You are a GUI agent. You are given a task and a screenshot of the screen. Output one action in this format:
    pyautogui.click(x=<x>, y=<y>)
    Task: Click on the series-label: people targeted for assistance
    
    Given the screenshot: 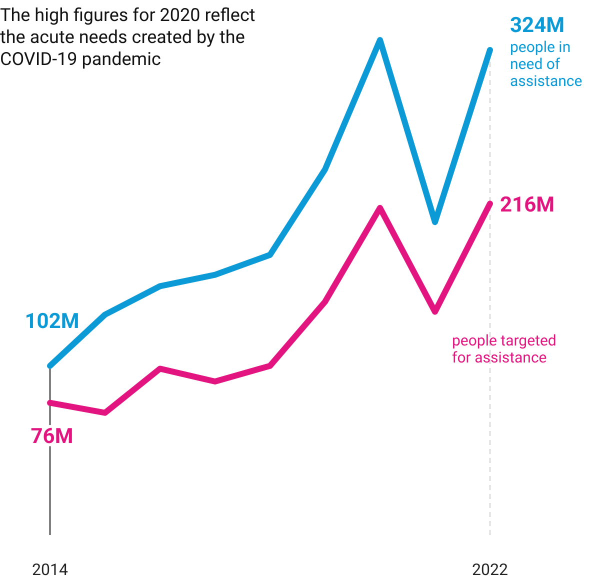 What is the action you would take?
    pyautogui.click(x=504, y=349)
    